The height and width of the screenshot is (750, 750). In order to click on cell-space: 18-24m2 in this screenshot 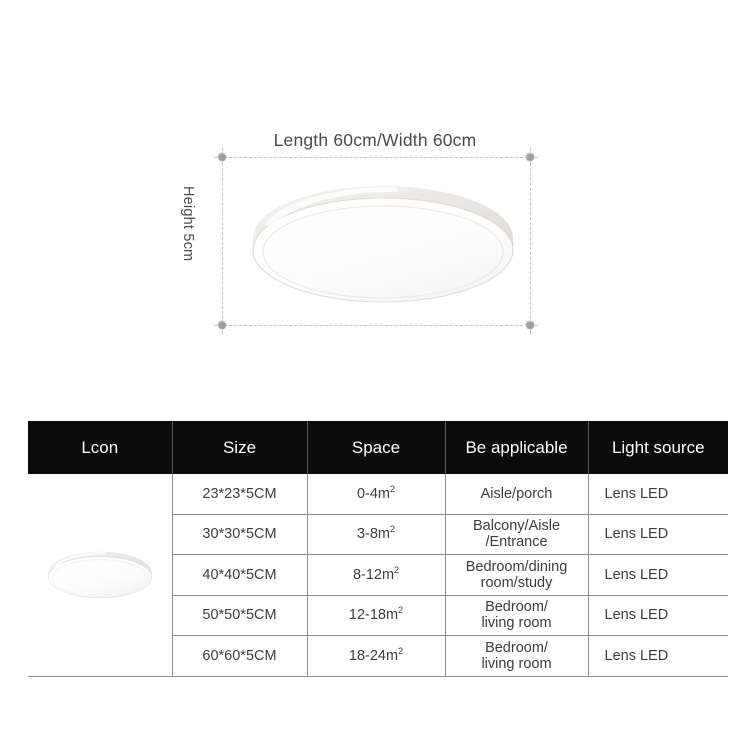, I will do `click(376, 656)`.